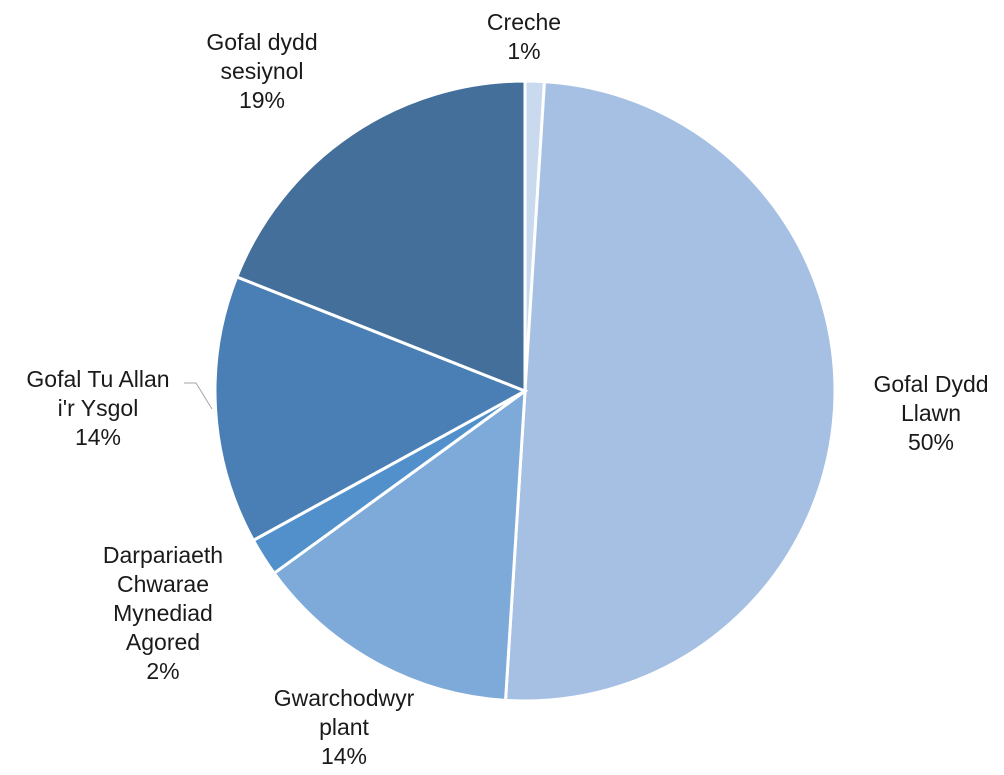 Image resolution: width=1004 pixels, height=775 pixels. I want to click on slice-label: Gwarchodwyr plant 14%, so click(344, 727).